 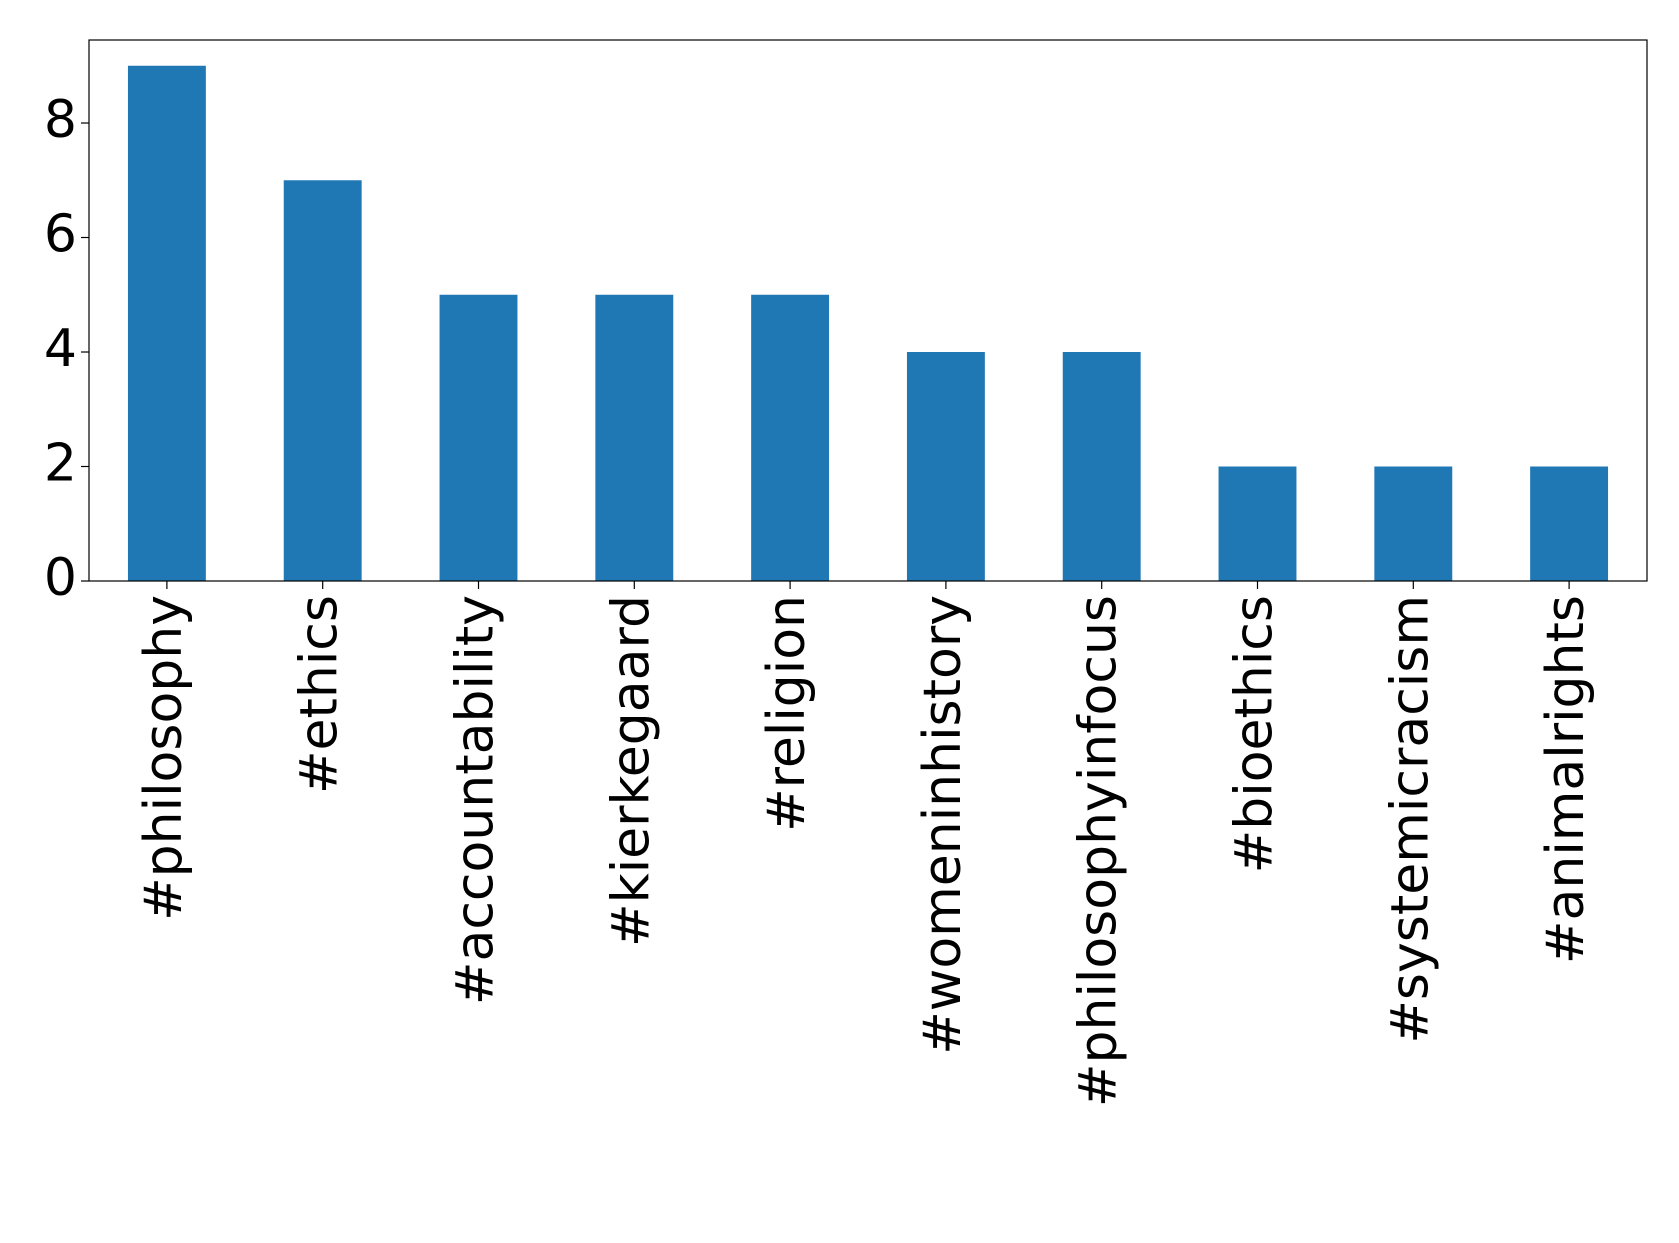 What do you see at coordinates (320, 694) in the screenshot?
I see `x-tick-label: #ethics` at bounding box center [320, 694].